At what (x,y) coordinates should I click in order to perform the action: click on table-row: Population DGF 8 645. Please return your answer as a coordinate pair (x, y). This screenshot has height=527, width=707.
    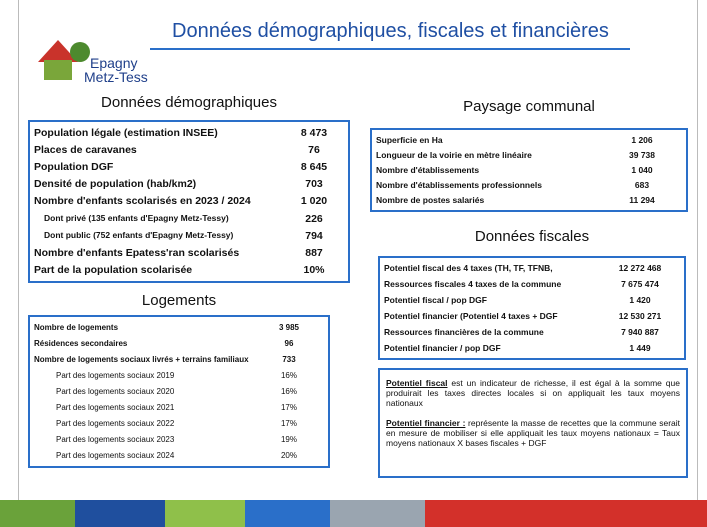
    Looking at the image, I should click on (189, 167).